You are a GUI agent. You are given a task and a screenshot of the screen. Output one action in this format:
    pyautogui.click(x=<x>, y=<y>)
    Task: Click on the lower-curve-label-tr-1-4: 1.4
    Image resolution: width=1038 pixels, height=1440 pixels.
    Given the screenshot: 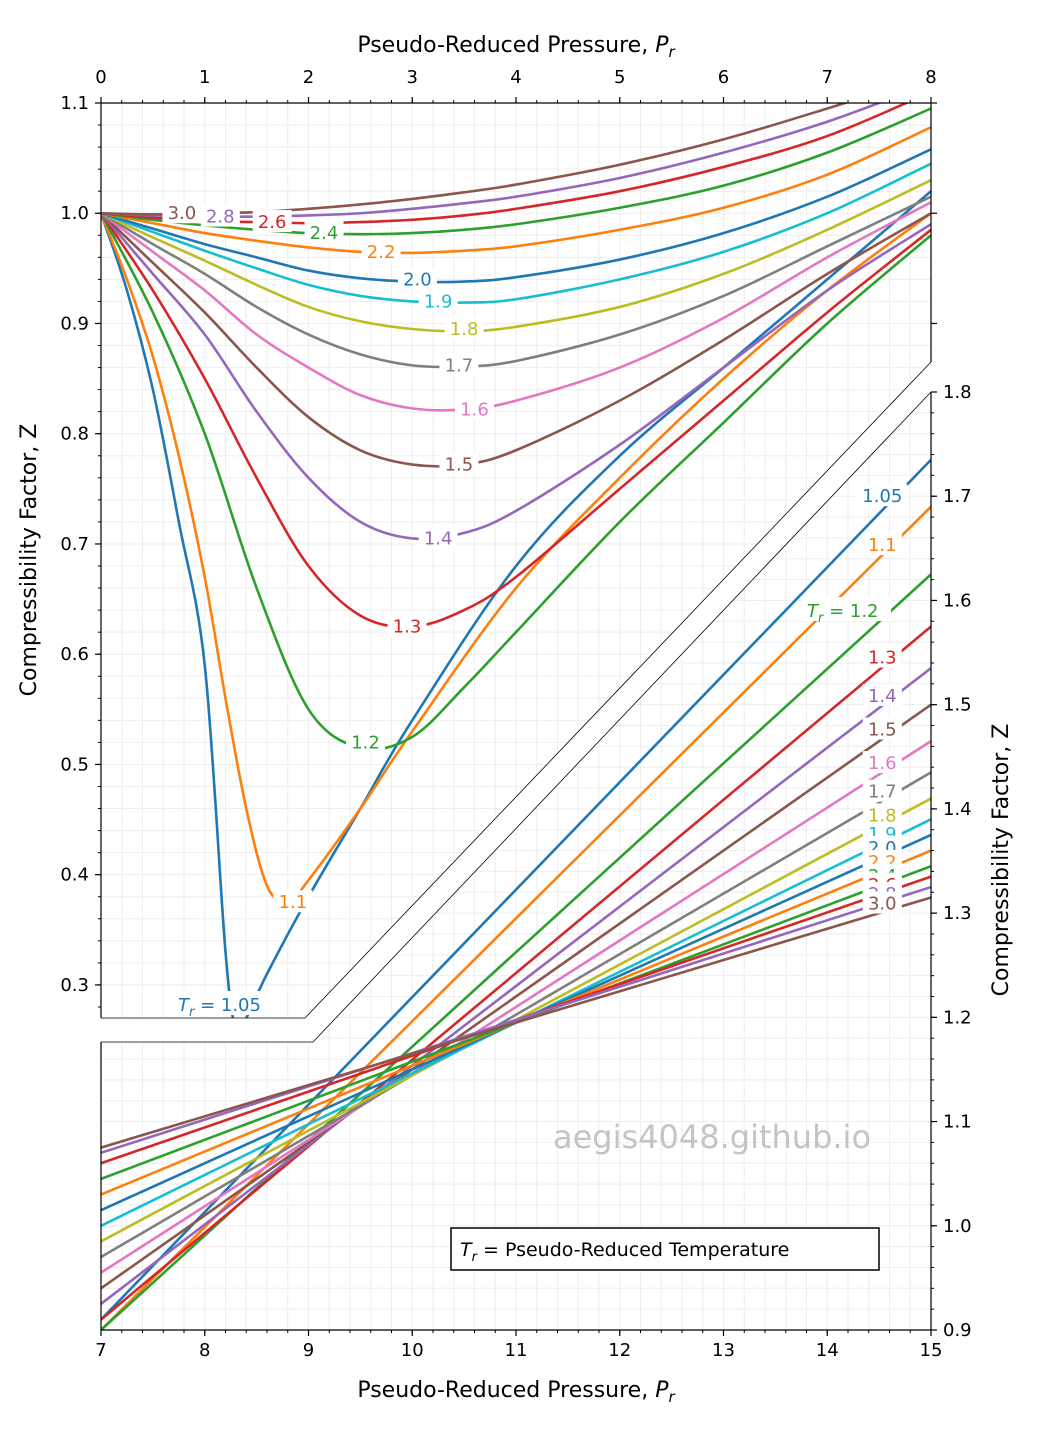 What is the action you would take?
    pyautogui.click(x=882, y=696)
    